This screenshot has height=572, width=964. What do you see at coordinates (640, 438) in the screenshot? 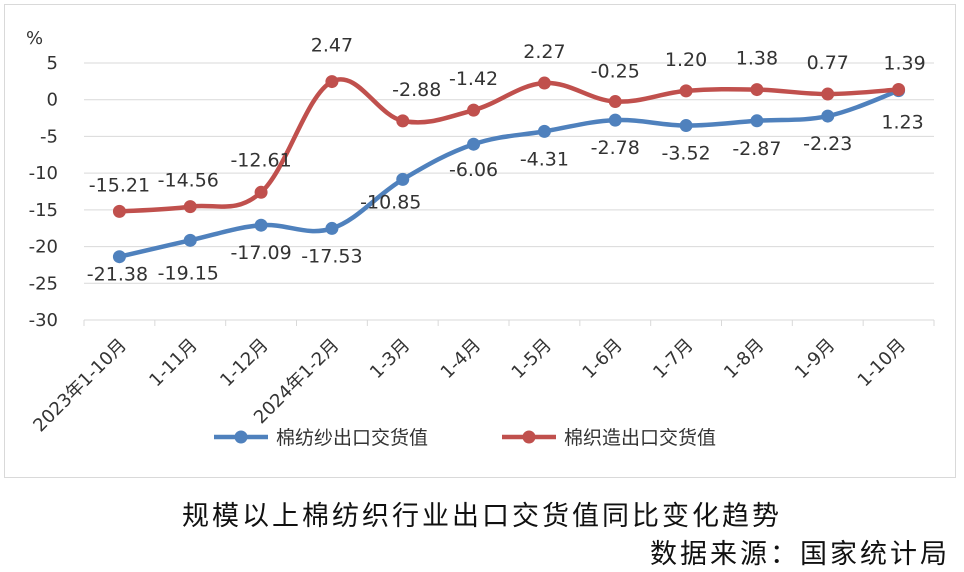
I see `legend-label: 棉织造出口交货值` at bounding box center [640, 438].